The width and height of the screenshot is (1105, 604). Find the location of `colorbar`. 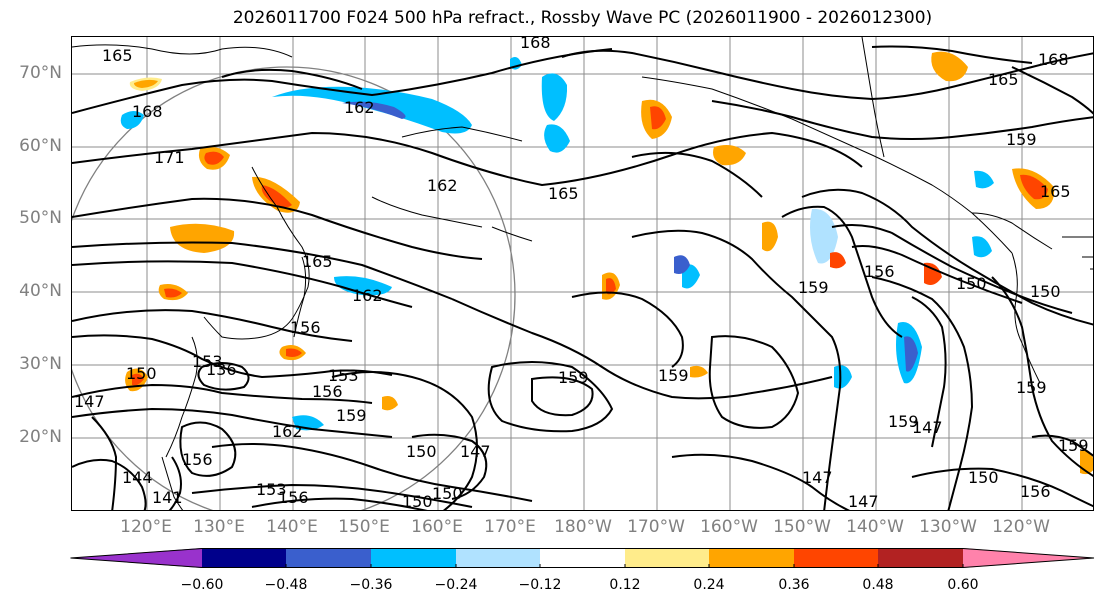

colorbar is located at coordinates (582, 558).